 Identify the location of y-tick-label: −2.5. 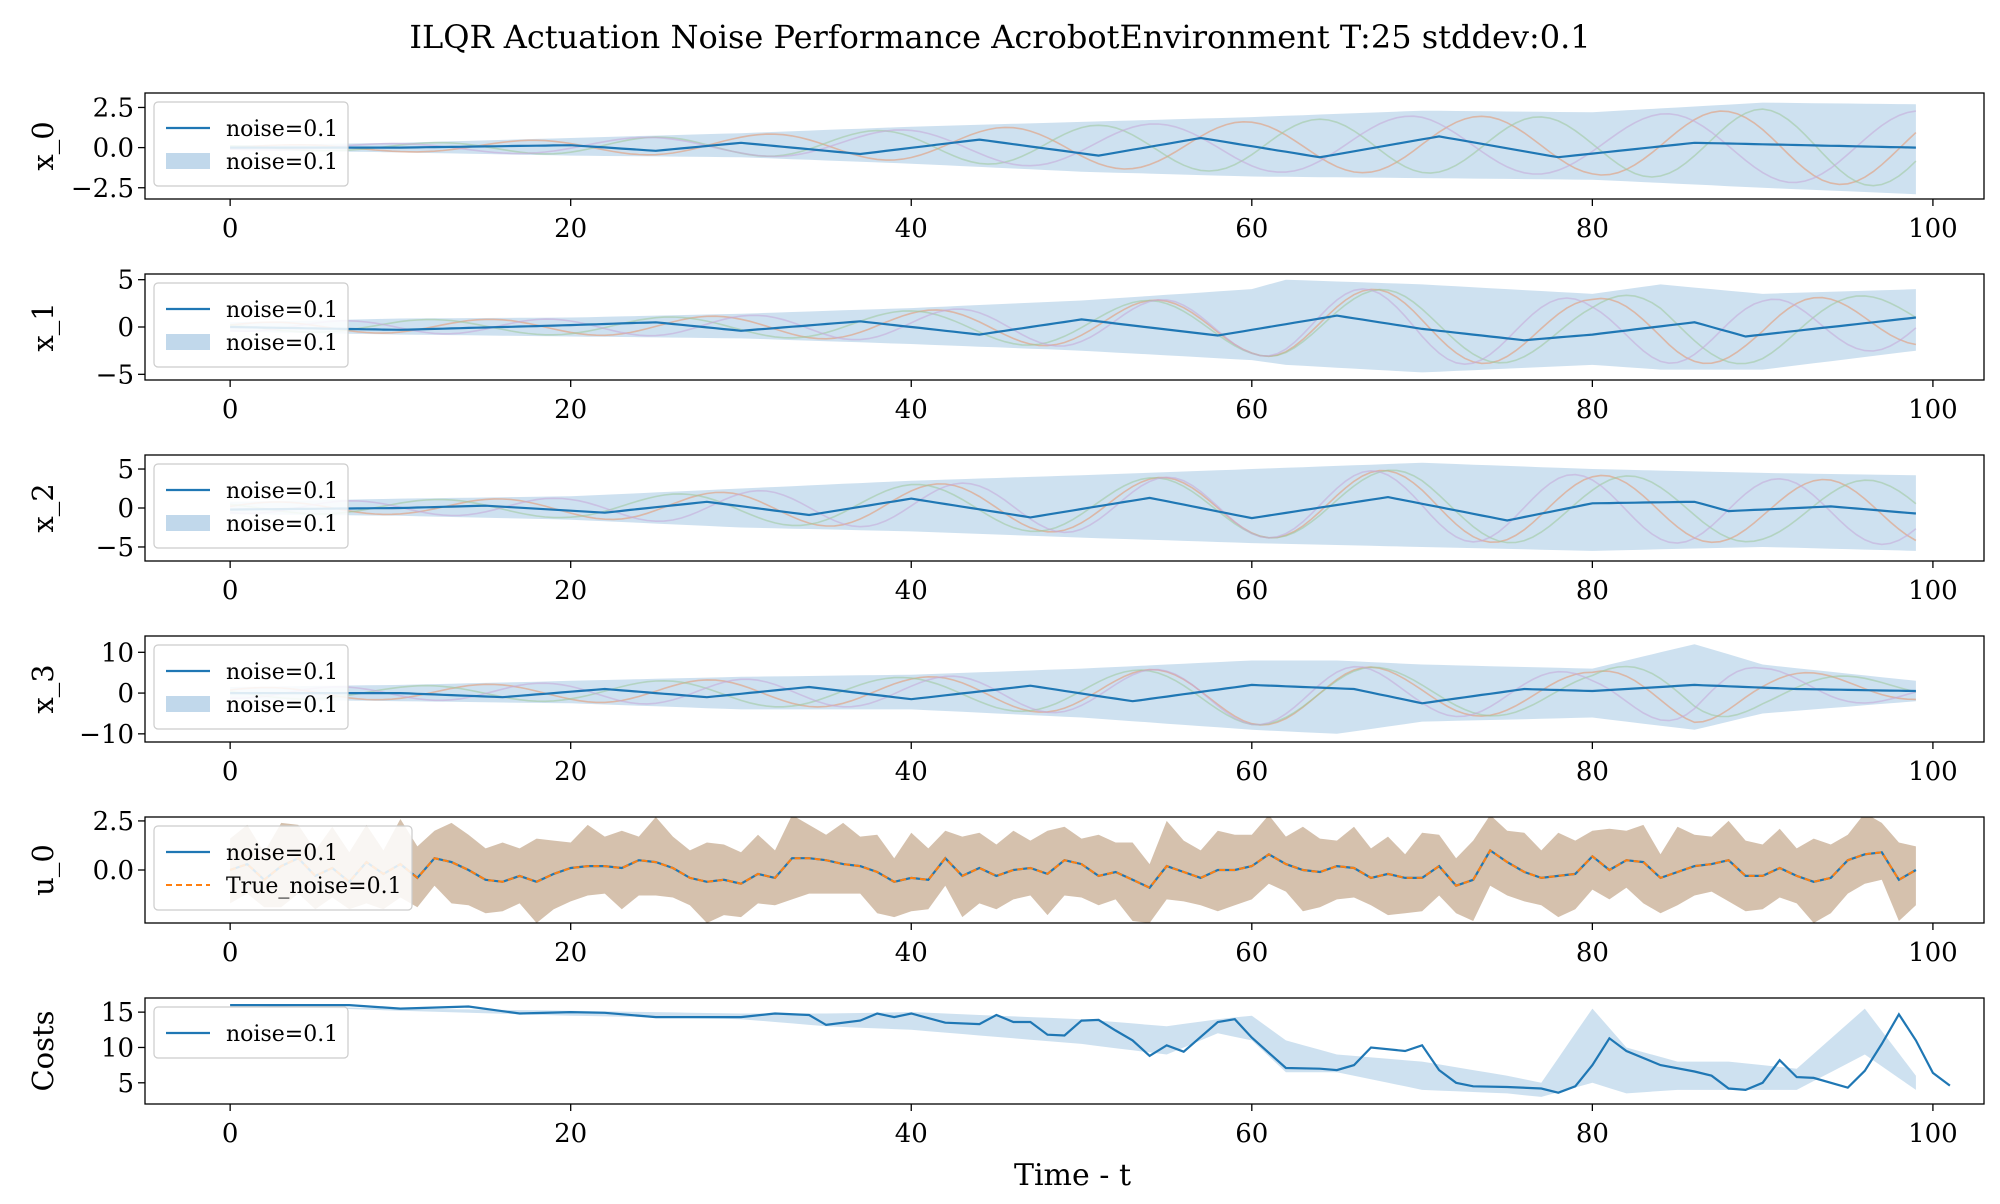
(102, 189).